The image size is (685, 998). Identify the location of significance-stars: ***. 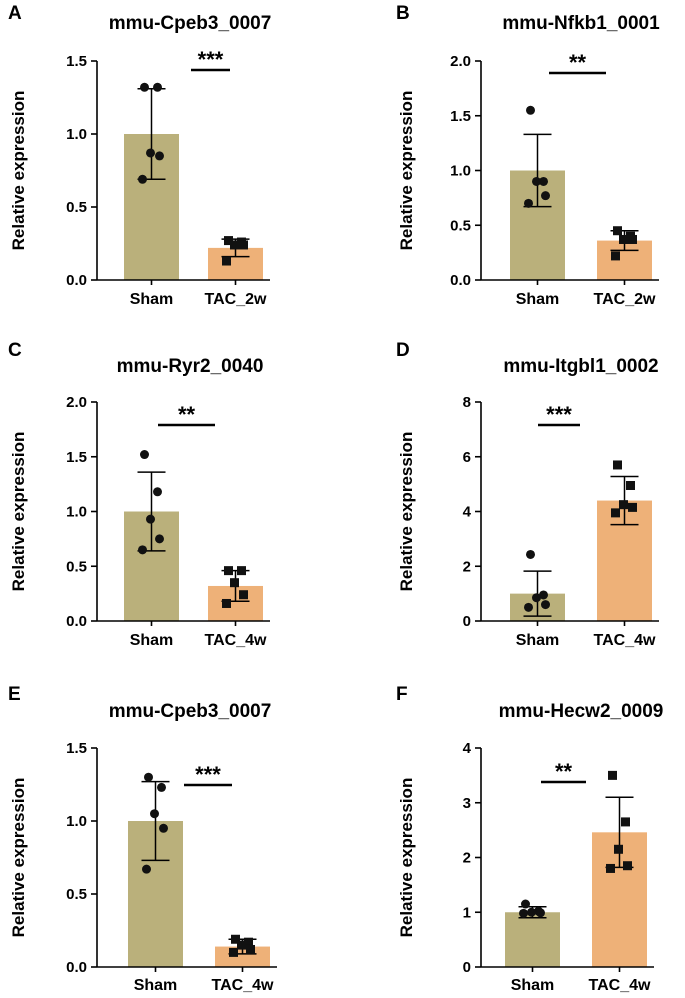
(559, 414).